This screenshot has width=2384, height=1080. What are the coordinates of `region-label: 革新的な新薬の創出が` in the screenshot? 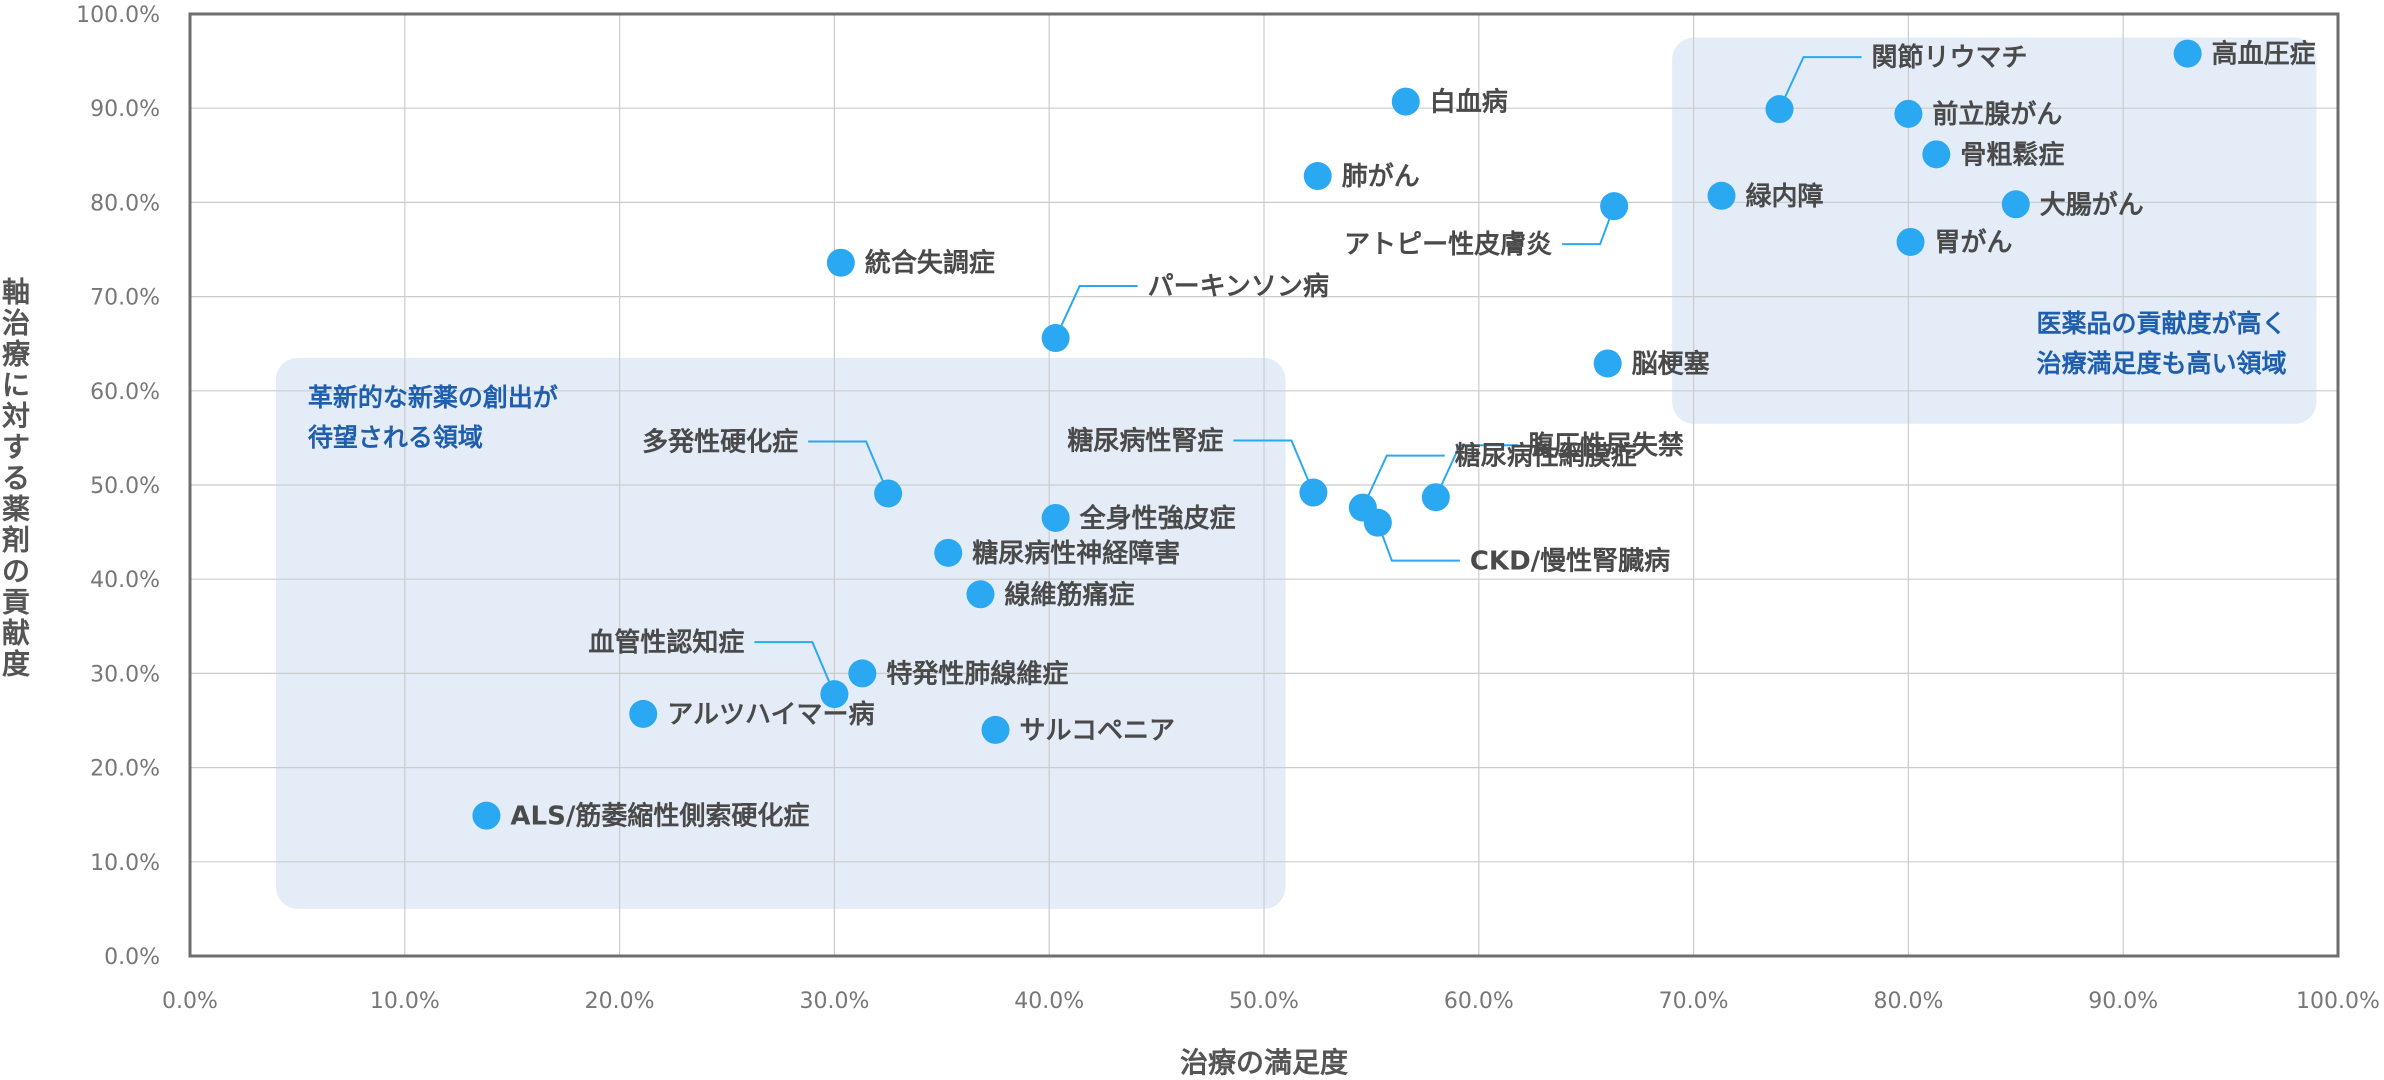 It's located at (433, 397).